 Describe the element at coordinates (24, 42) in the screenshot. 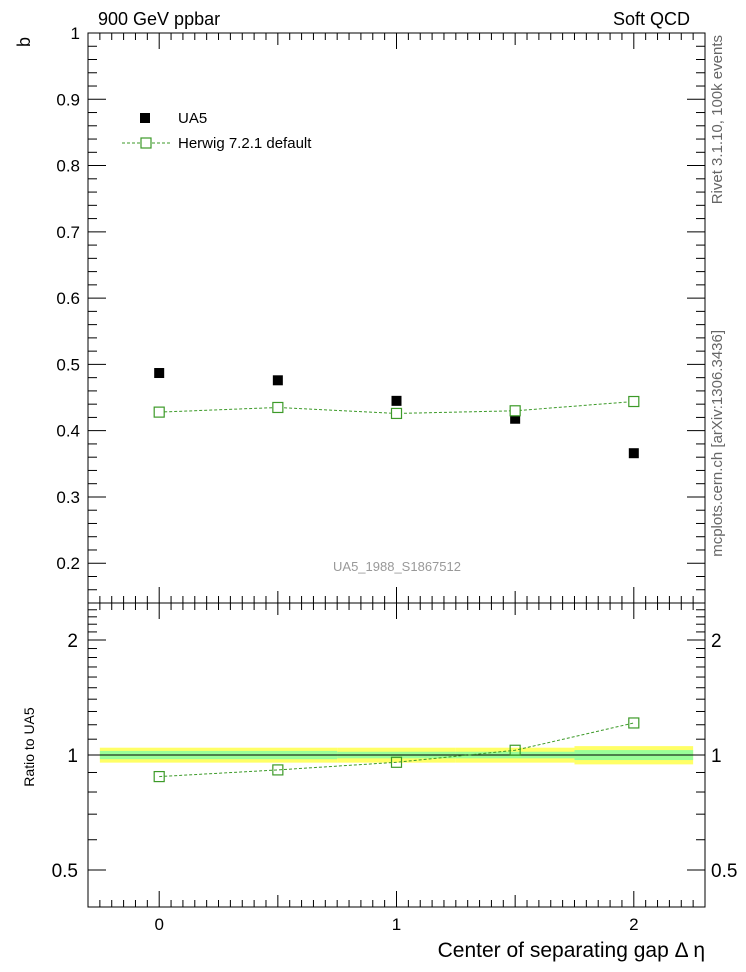

I see `main-y-axis-label: b` at that location.